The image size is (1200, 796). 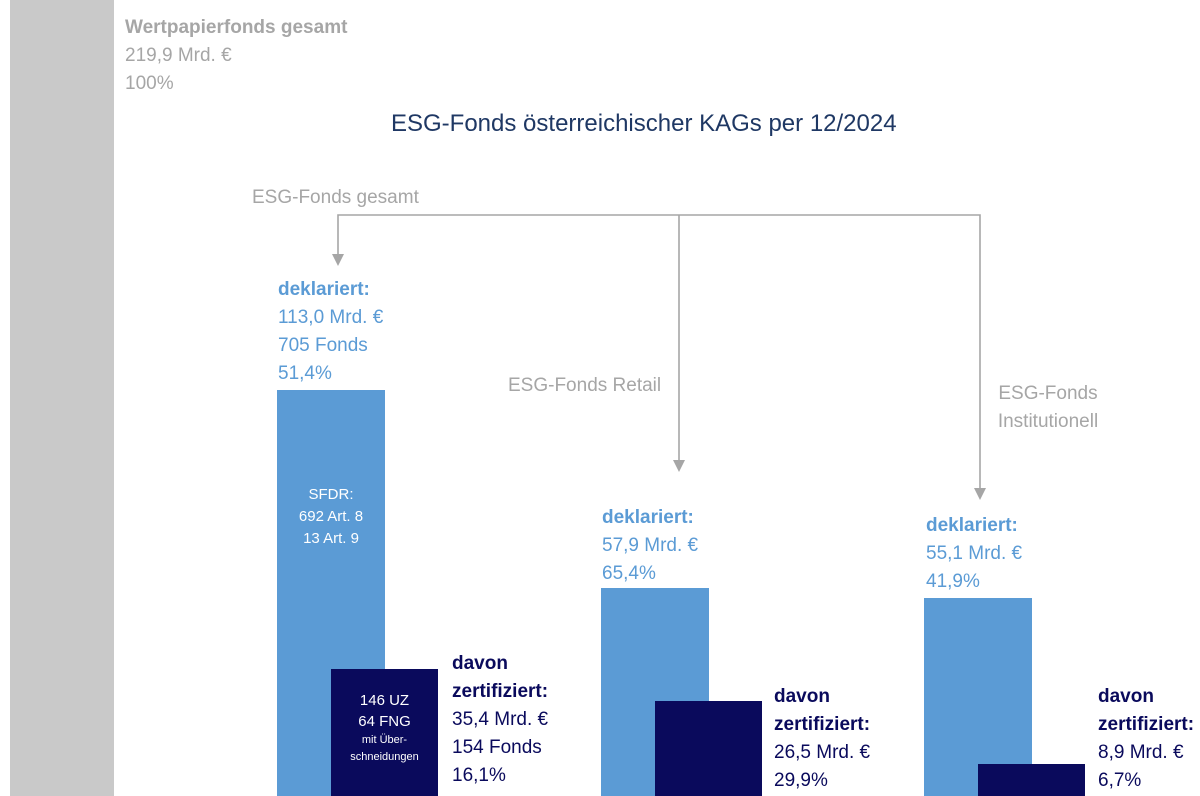 I want to click on total-share: 100%, so click(x=149, y=83).